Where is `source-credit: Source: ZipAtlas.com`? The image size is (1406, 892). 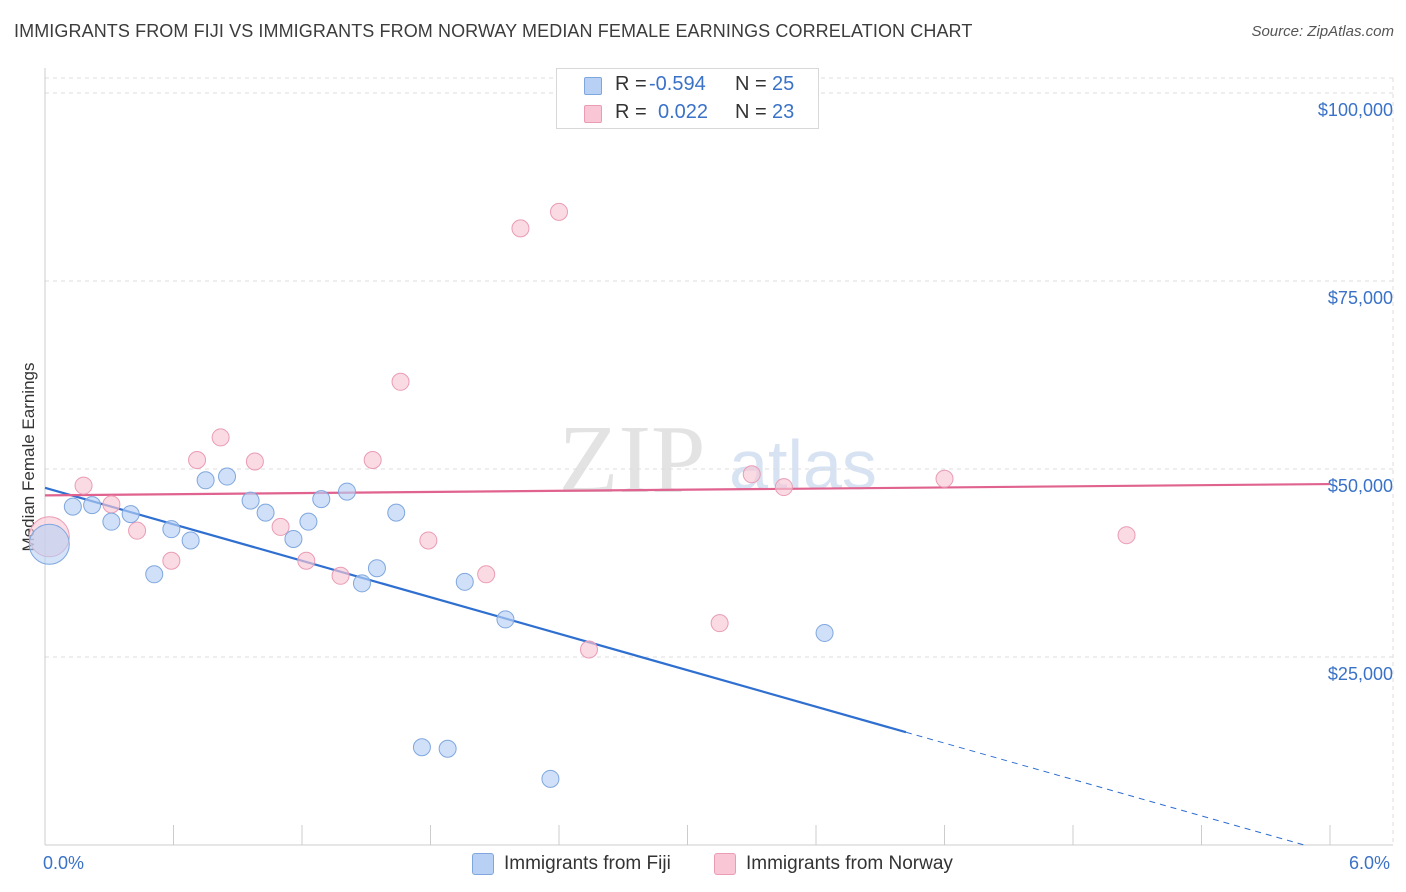 source-credit: Source: ZipAtlas.com is located at coordinates (1322, 31).